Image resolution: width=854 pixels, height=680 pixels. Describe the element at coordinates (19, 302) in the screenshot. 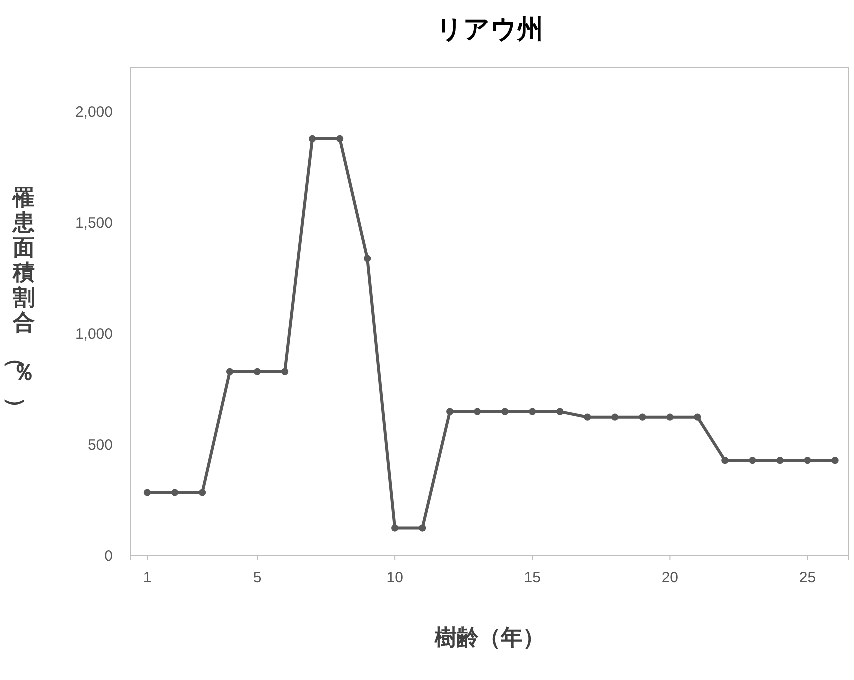

I see `text: 罹患面積割合（％）` at that location.